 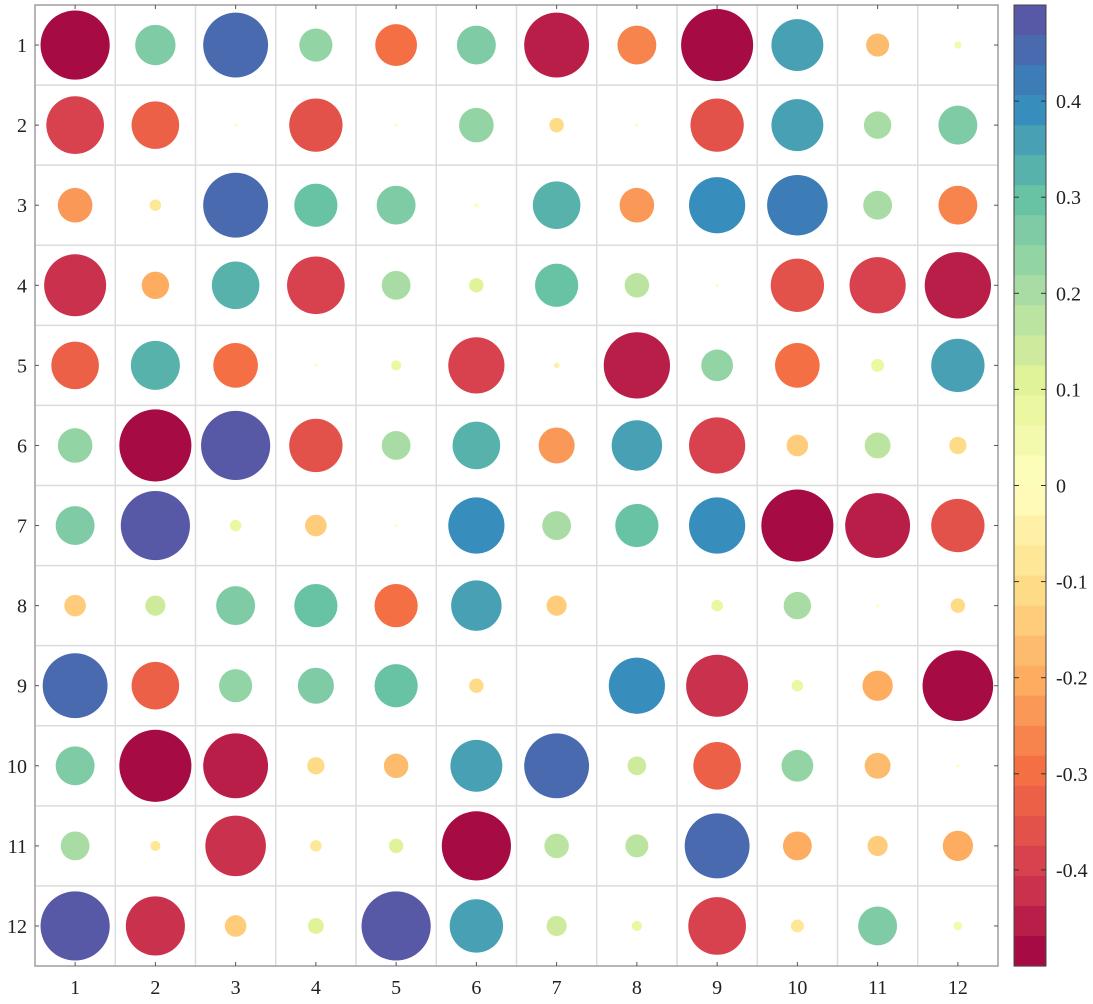 I want to click on bubble-r9-c1, so click(x=75, y=686).